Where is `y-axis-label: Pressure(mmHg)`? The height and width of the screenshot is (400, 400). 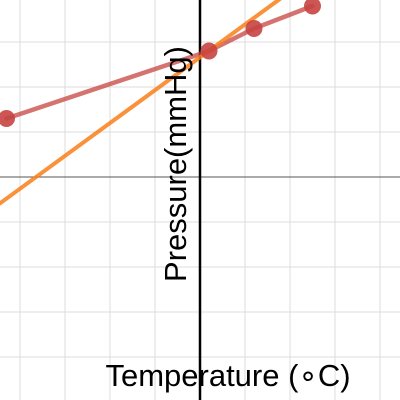 y-axis-label: Pressure(mmHg) is located at coordinates (175, 164).